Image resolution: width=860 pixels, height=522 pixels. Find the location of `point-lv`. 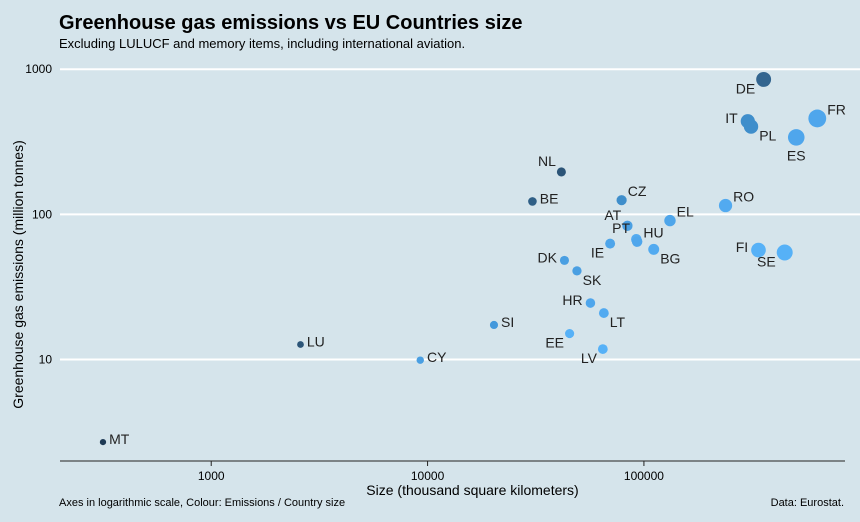

point-lv is located at coordinates (602, 349).